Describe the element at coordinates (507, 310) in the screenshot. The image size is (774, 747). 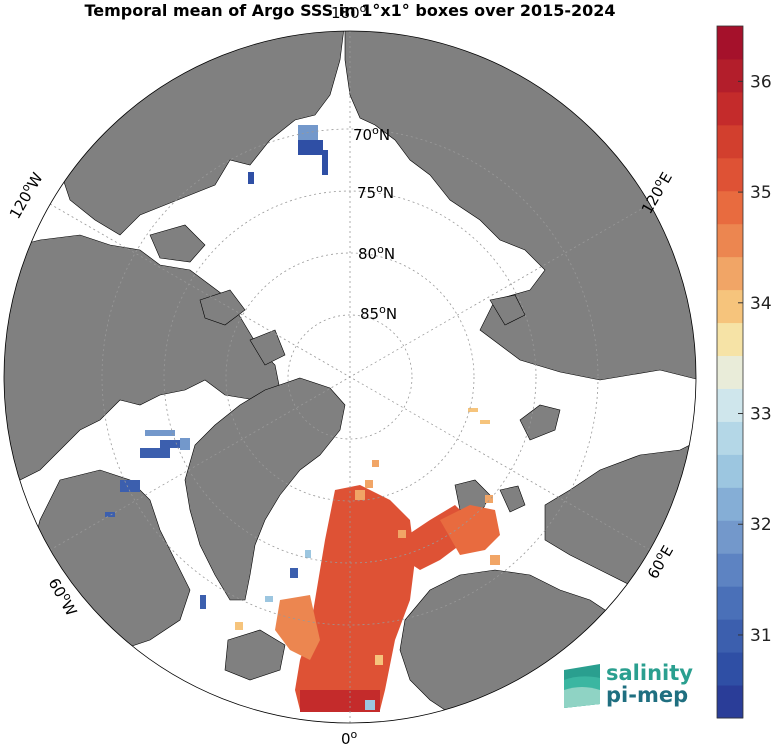
I see `land-severnaya` at that location.